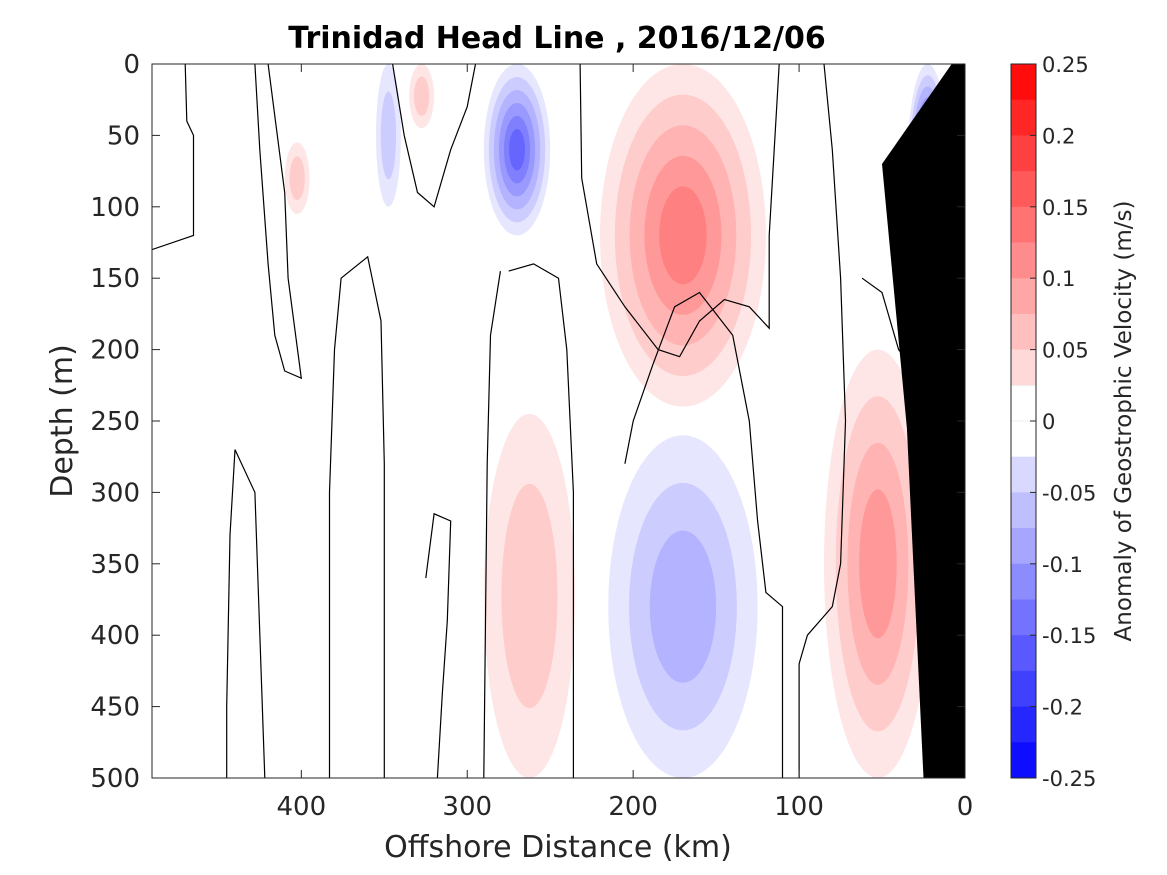 The height and width of the screenshot is (875, 1167). I want to click on x-tick-label: 200, so click(633, 807).